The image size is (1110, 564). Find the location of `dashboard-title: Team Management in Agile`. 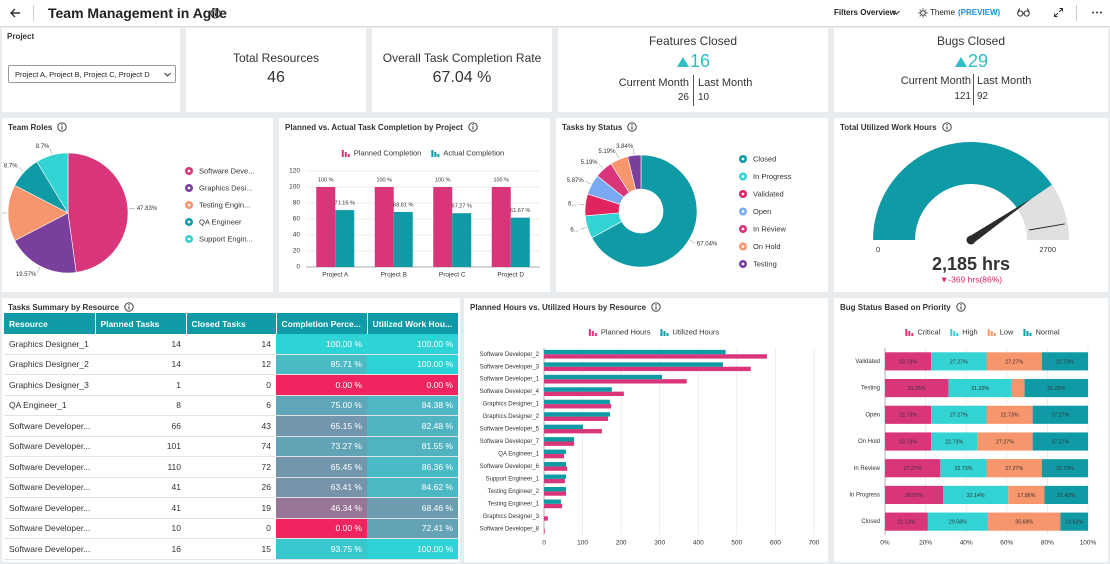

dashboard-title: Team Management in Agile is located at coordinates (137, 13).